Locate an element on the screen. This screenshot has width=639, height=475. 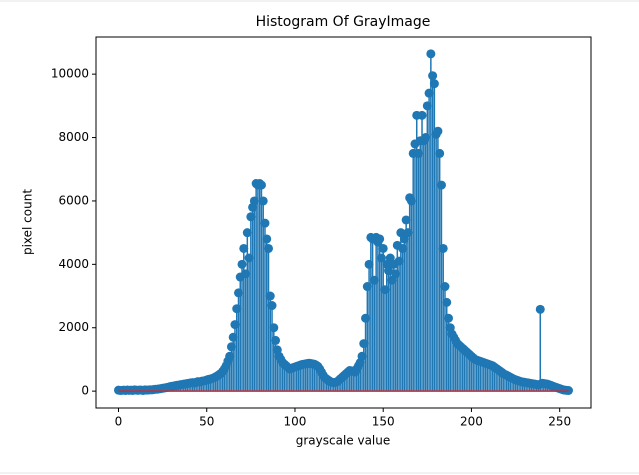
x-tick-label: 250 is located at coordinates (559, 422).